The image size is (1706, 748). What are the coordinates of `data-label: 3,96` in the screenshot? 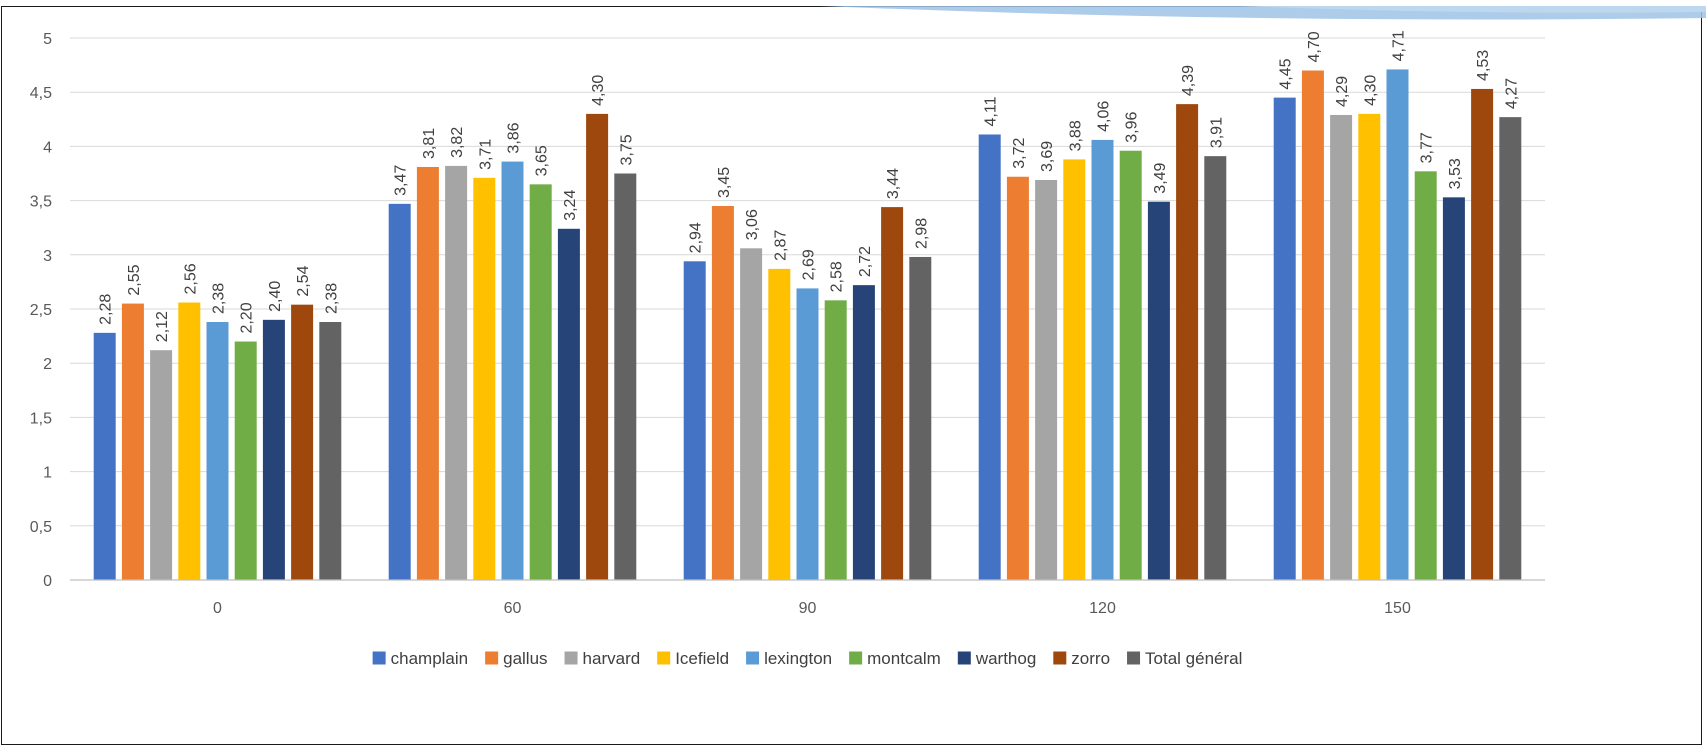 It's located at (1132, 126).